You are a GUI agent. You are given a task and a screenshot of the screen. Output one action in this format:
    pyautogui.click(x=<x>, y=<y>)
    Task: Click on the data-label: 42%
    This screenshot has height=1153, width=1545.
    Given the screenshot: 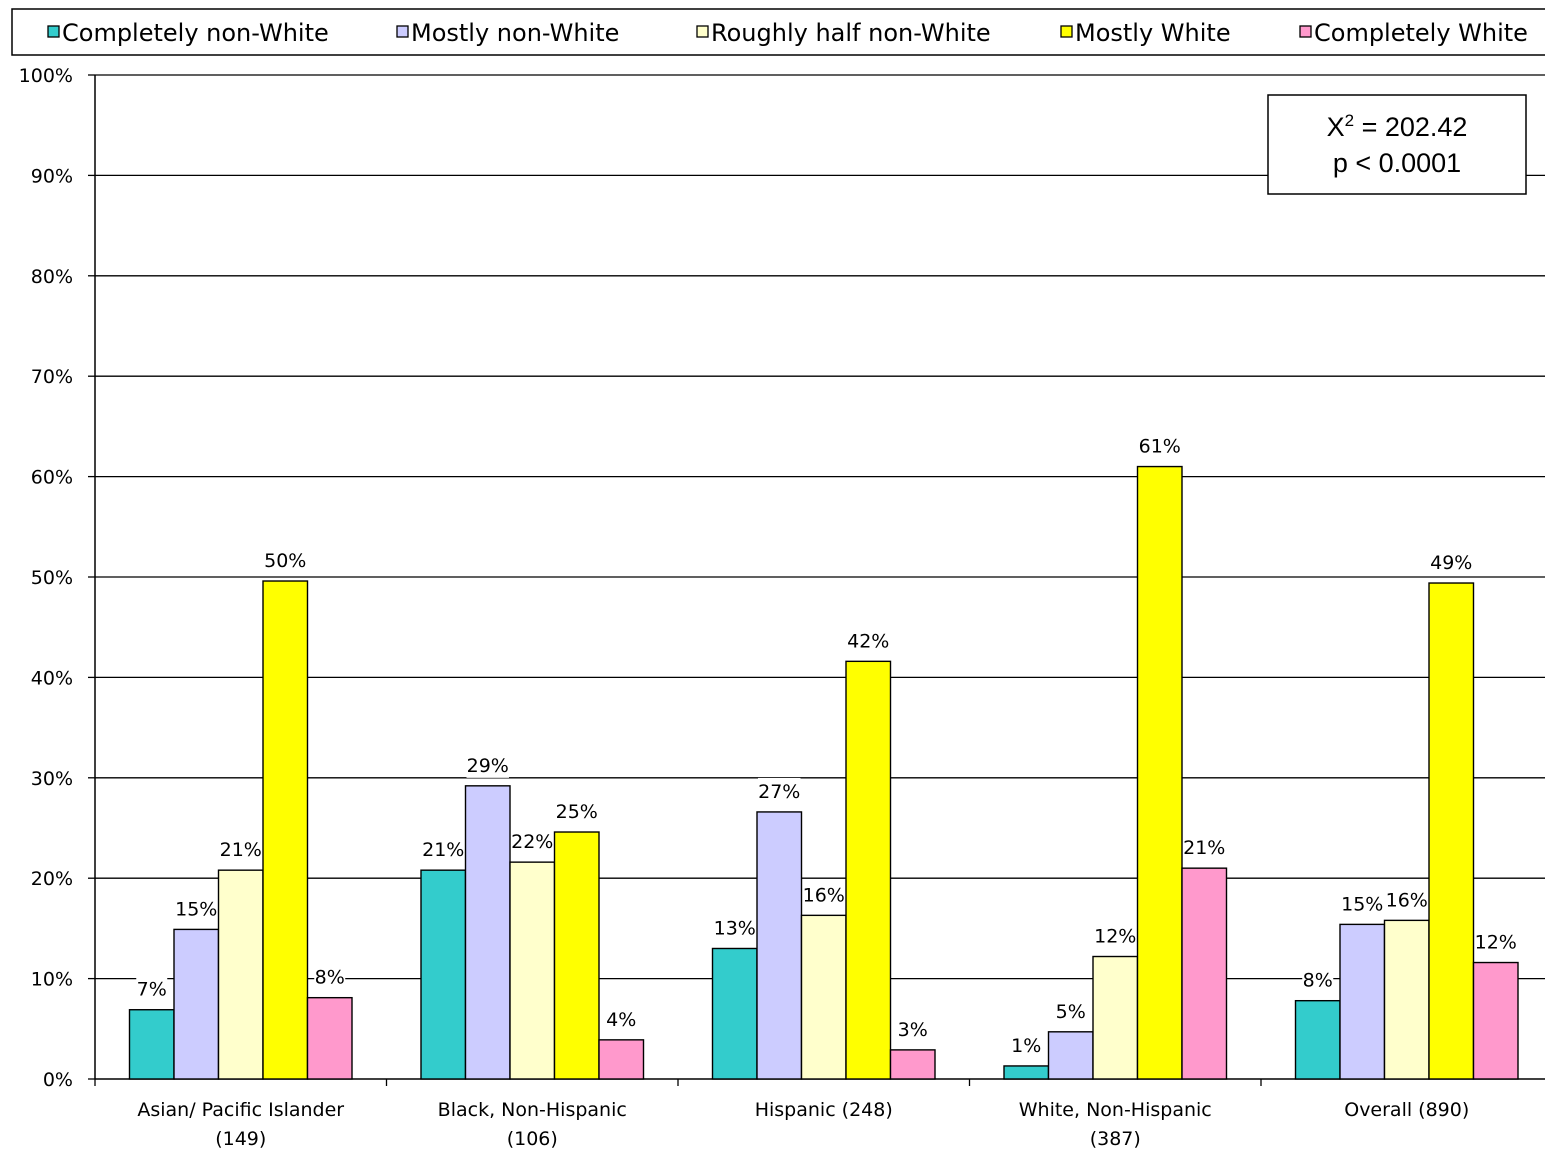 What is the action you would take?
    pyautogui.click(x=868, y=641)
    